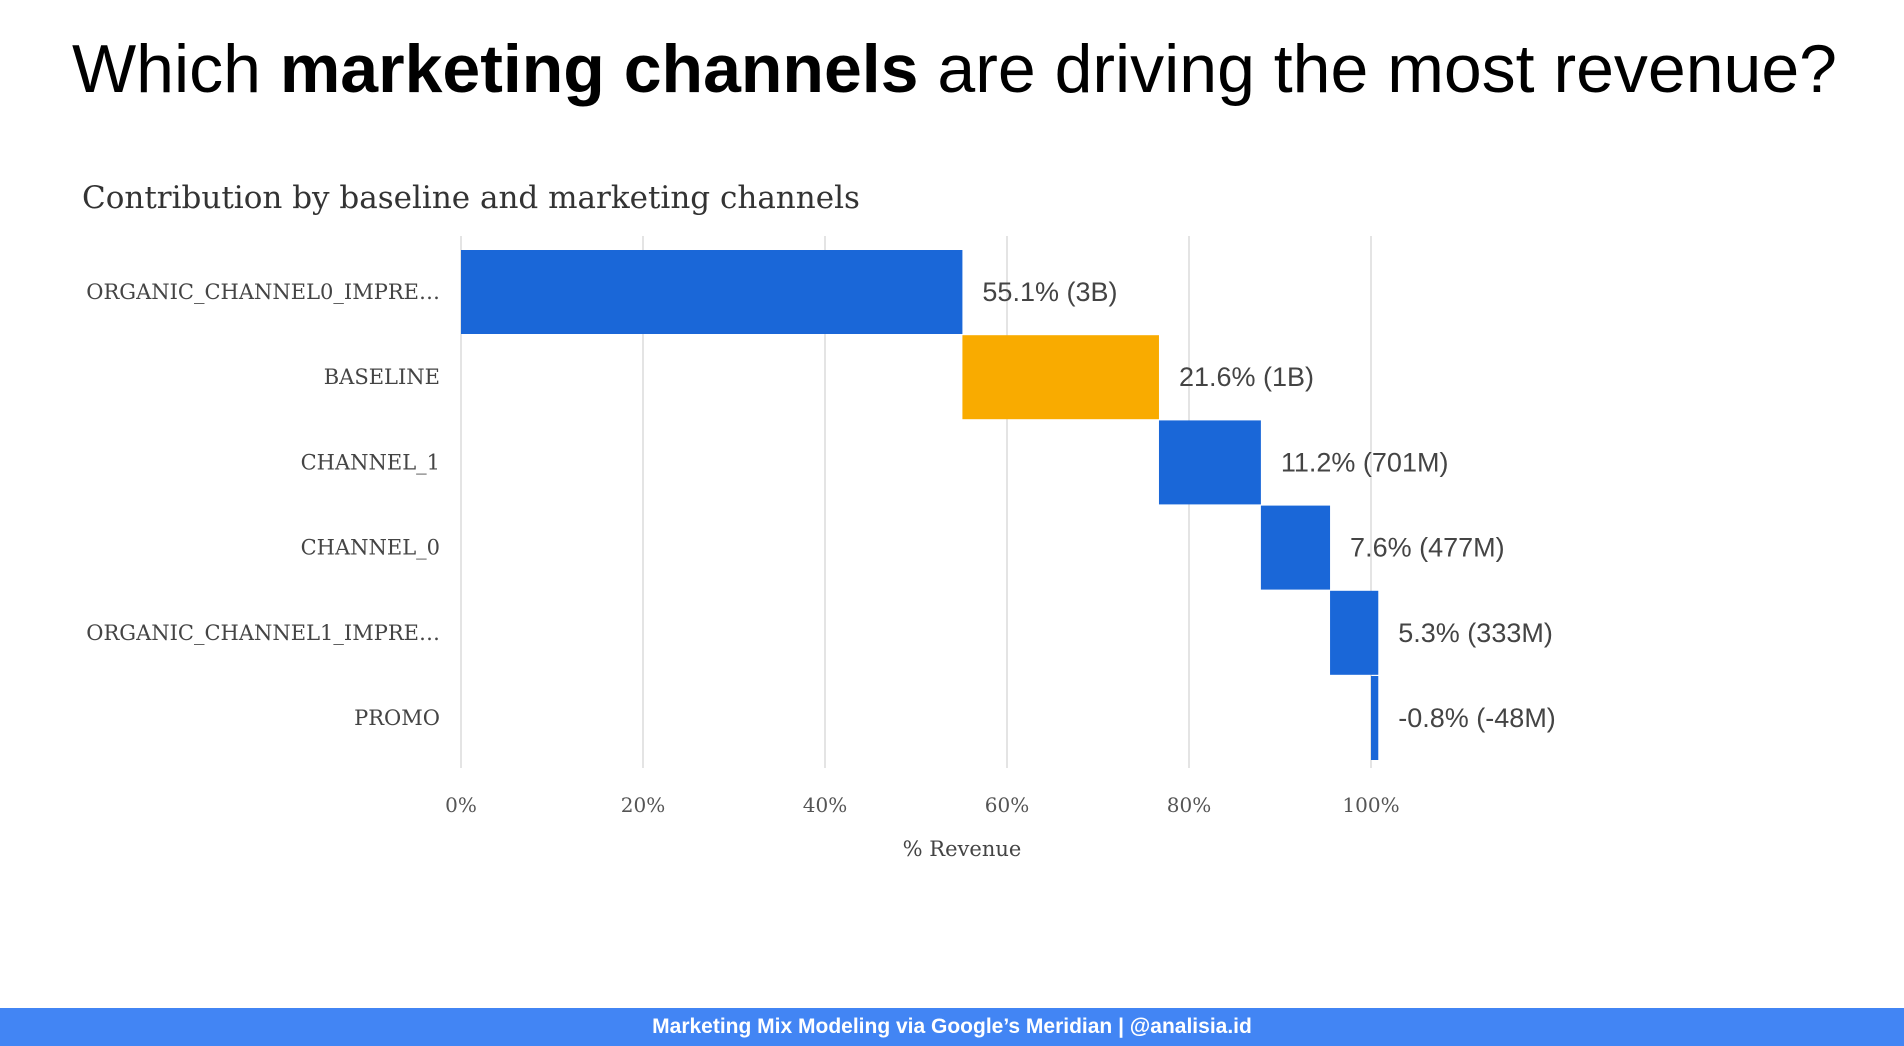 This screenshot has width=1904, height=1046. I want to click on category-label: PROMO, so click(397, 718).